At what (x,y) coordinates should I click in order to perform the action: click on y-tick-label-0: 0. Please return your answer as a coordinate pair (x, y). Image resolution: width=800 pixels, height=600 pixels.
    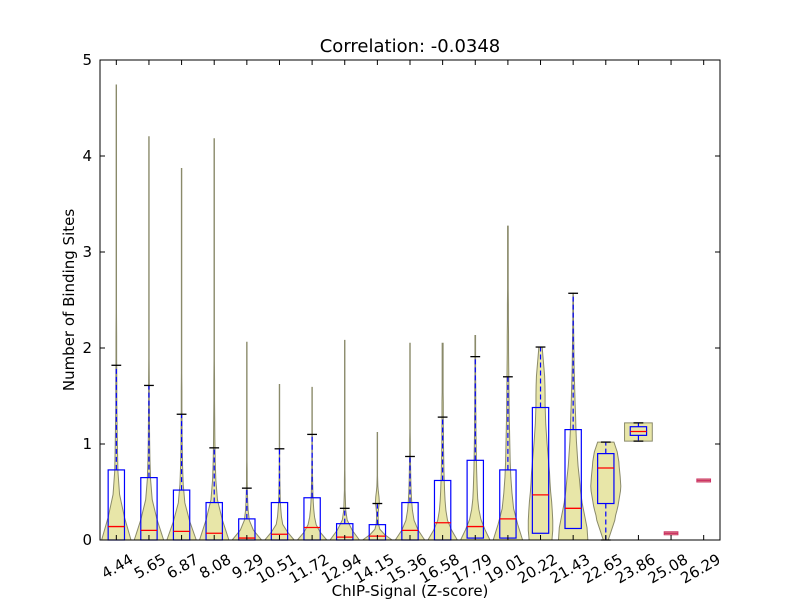
    Looking at the image, I should click on (87, 540).